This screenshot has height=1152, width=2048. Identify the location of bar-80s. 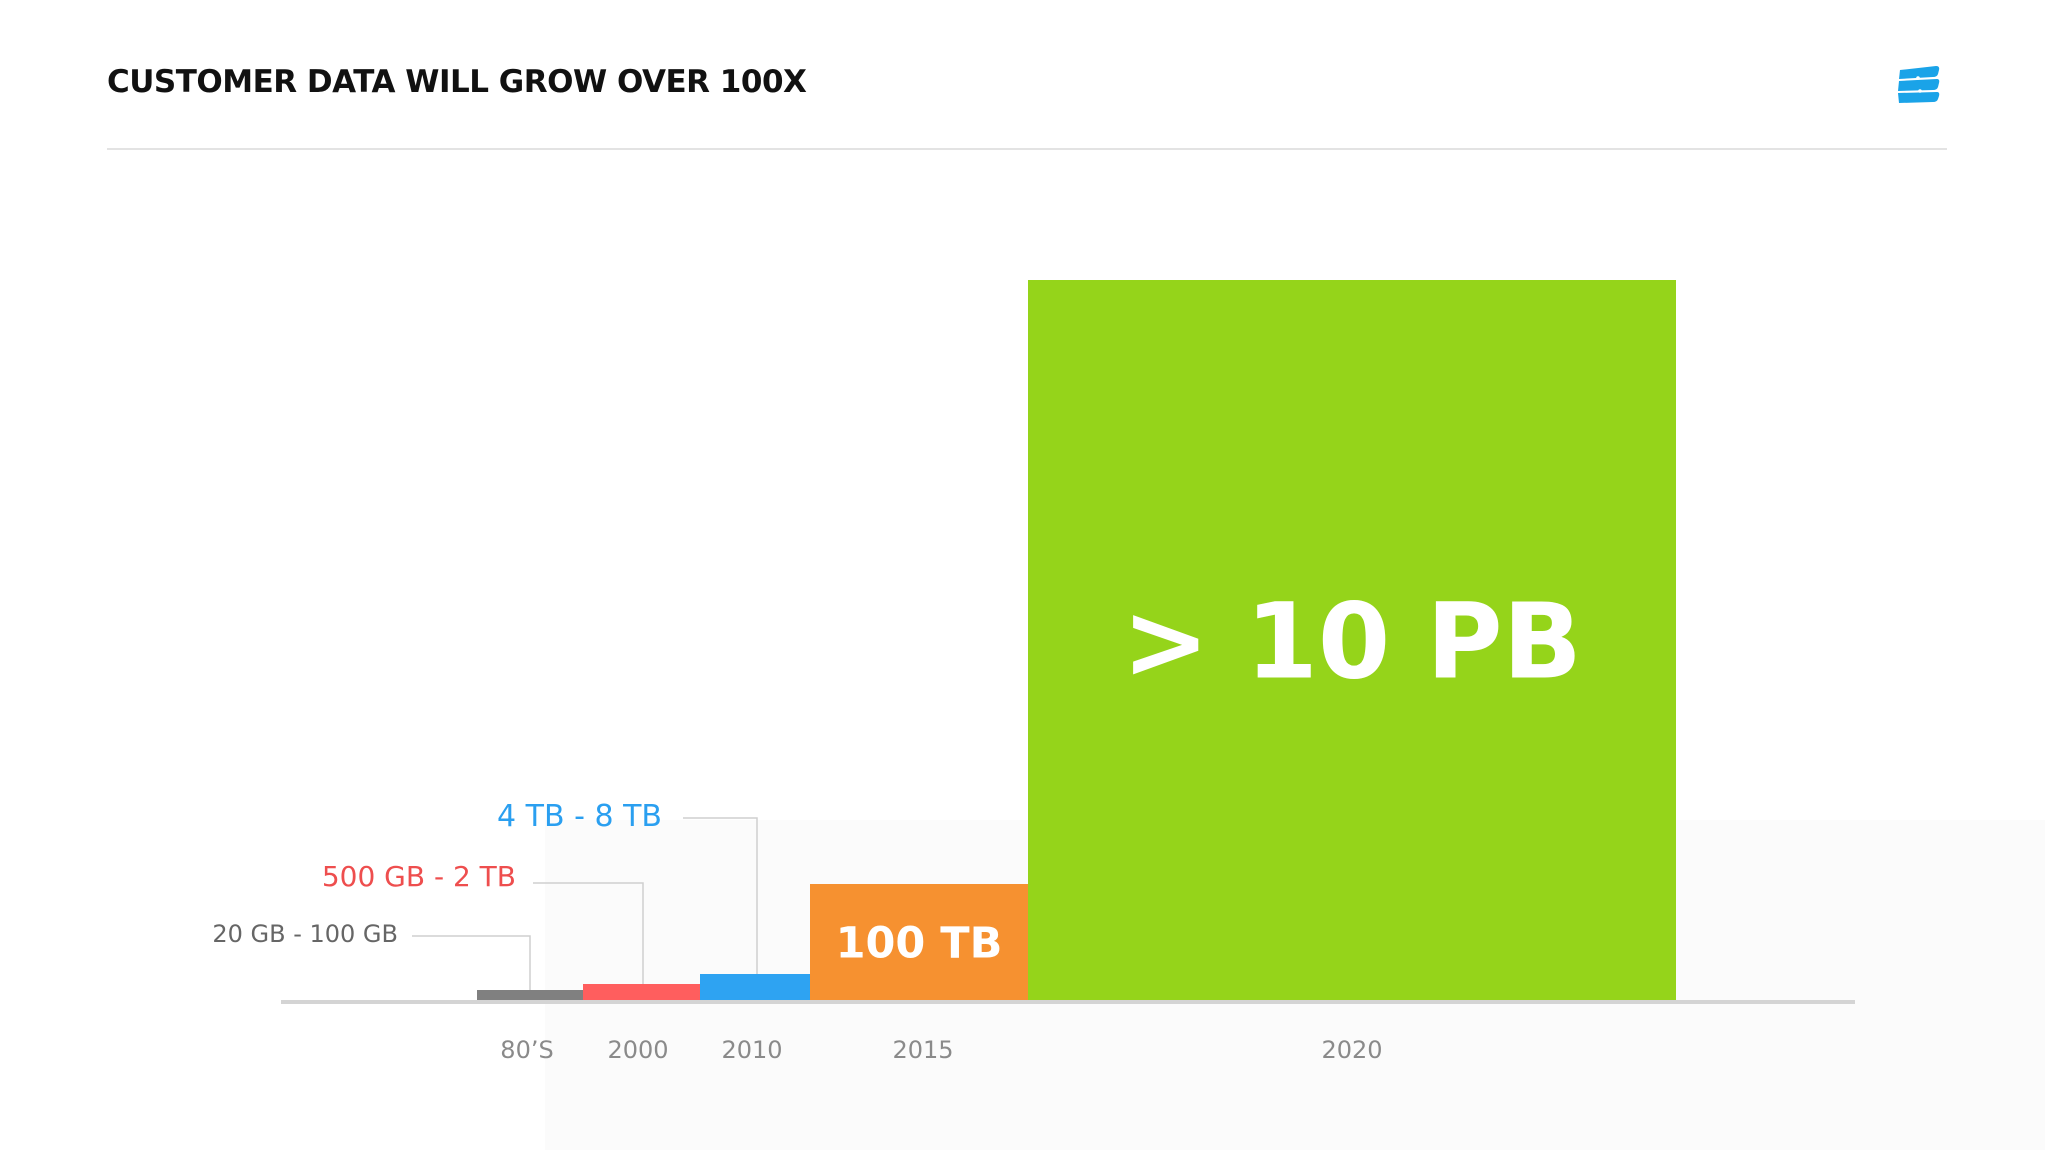
(530, 995).